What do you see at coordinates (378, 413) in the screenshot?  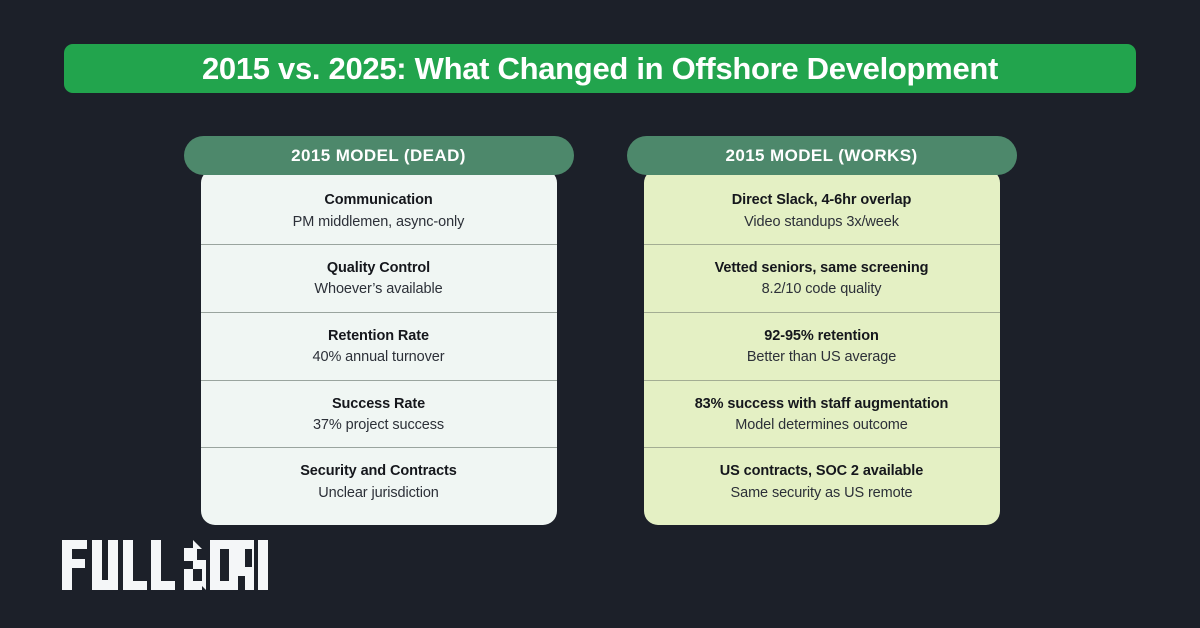 I see `table-row: Success Rate 37% project success` at bounding box center [378, 413].